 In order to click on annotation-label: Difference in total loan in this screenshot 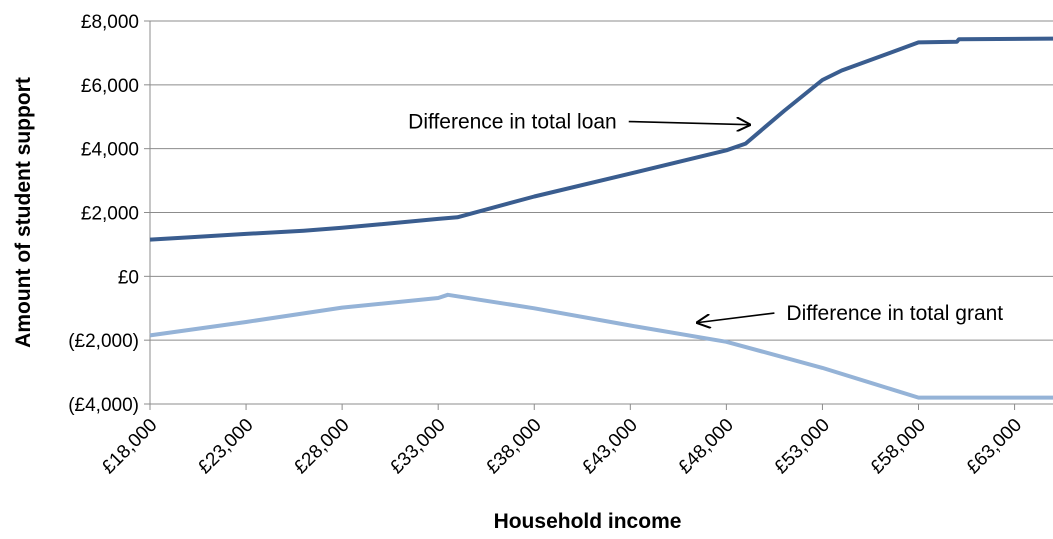, I will do `click(512, 122)`.